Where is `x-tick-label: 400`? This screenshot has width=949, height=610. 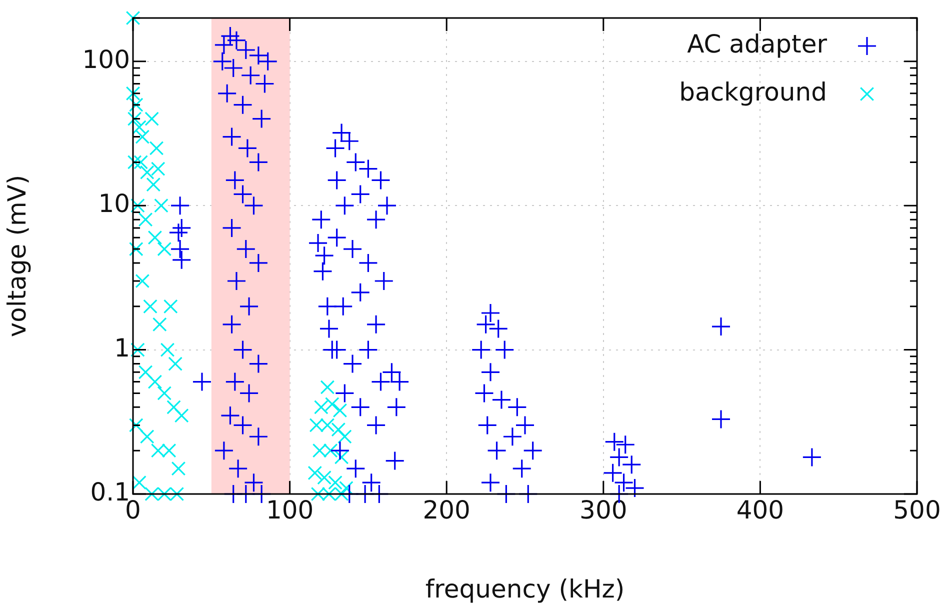
x-tick-label: 400 is located at coordinates (760, 510).